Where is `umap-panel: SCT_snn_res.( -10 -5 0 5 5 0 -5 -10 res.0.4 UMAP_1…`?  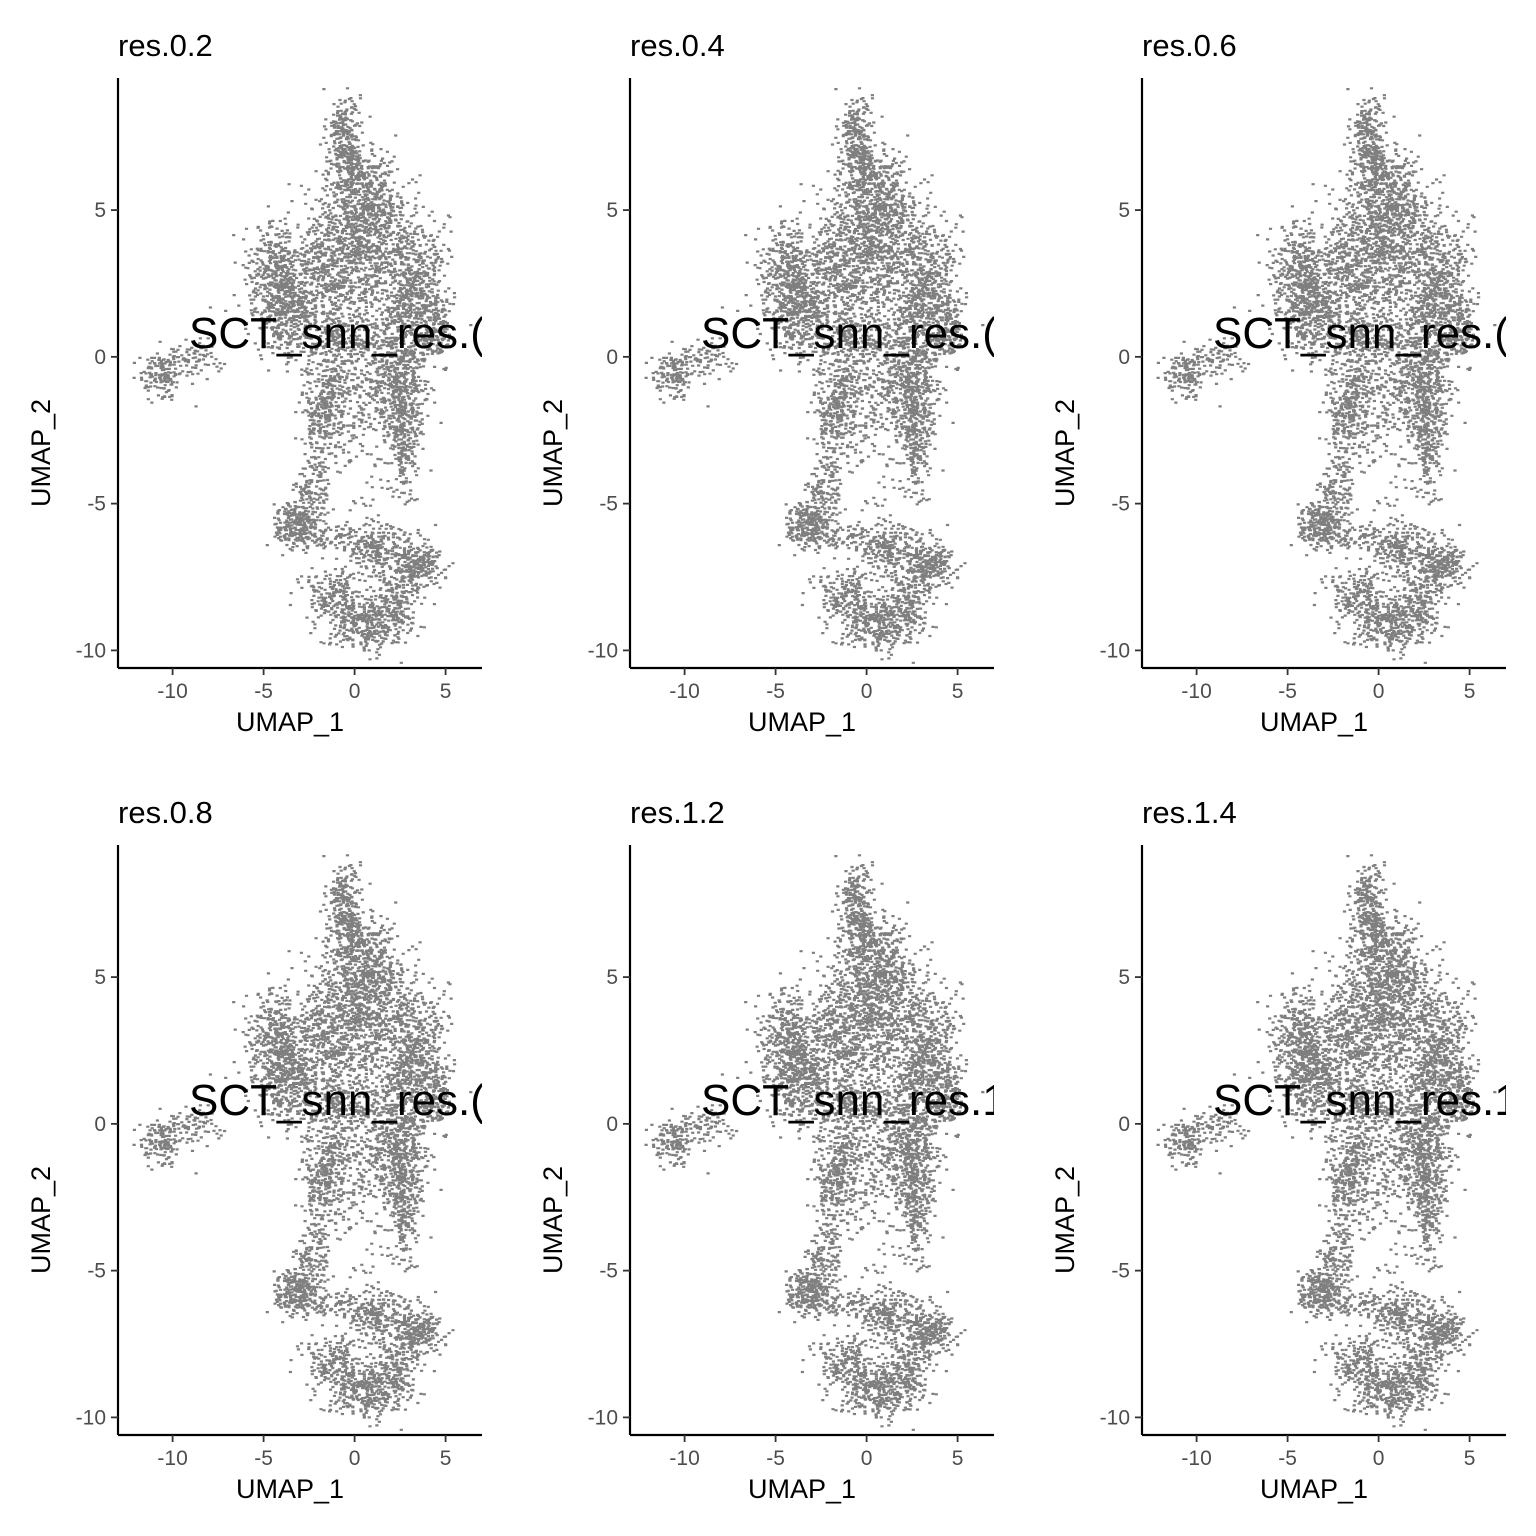 umap-panel: SCT_snn_res.( -10 -5 0 5 5 0 -5 -10 res.0.4 UMAP_1… is located at coordinates (767, 382).